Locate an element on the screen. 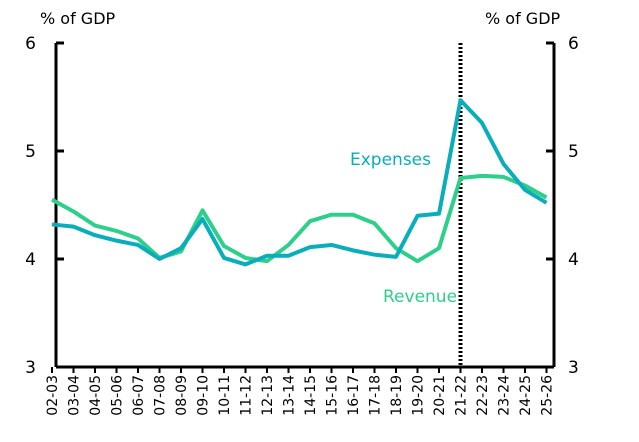 Image resolution: width=639 pixels, height=442 pixels. series-label-revenue: Revenue is located at coordinates (420, 297).